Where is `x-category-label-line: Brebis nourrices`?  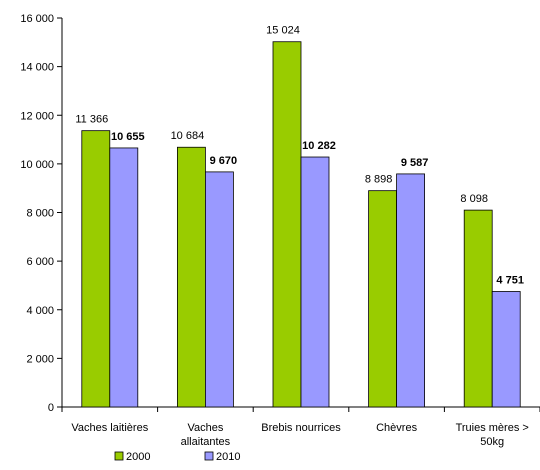
x-category-label-line: Brebis nourrices is located at coordinates (301, 428).